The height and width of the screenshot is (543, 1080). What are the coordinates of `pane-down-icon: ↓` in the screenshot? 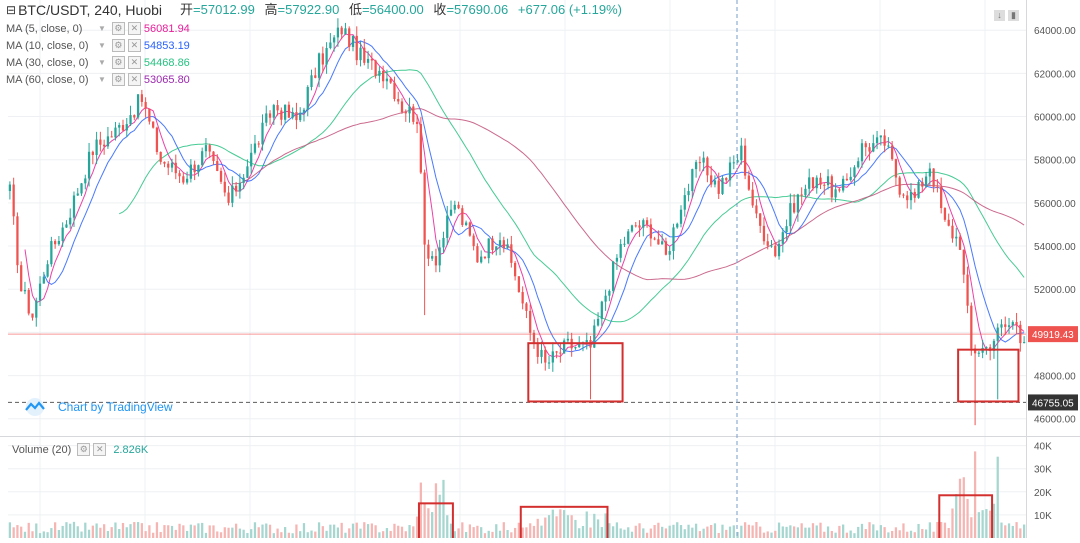 It's located at (999, 15).